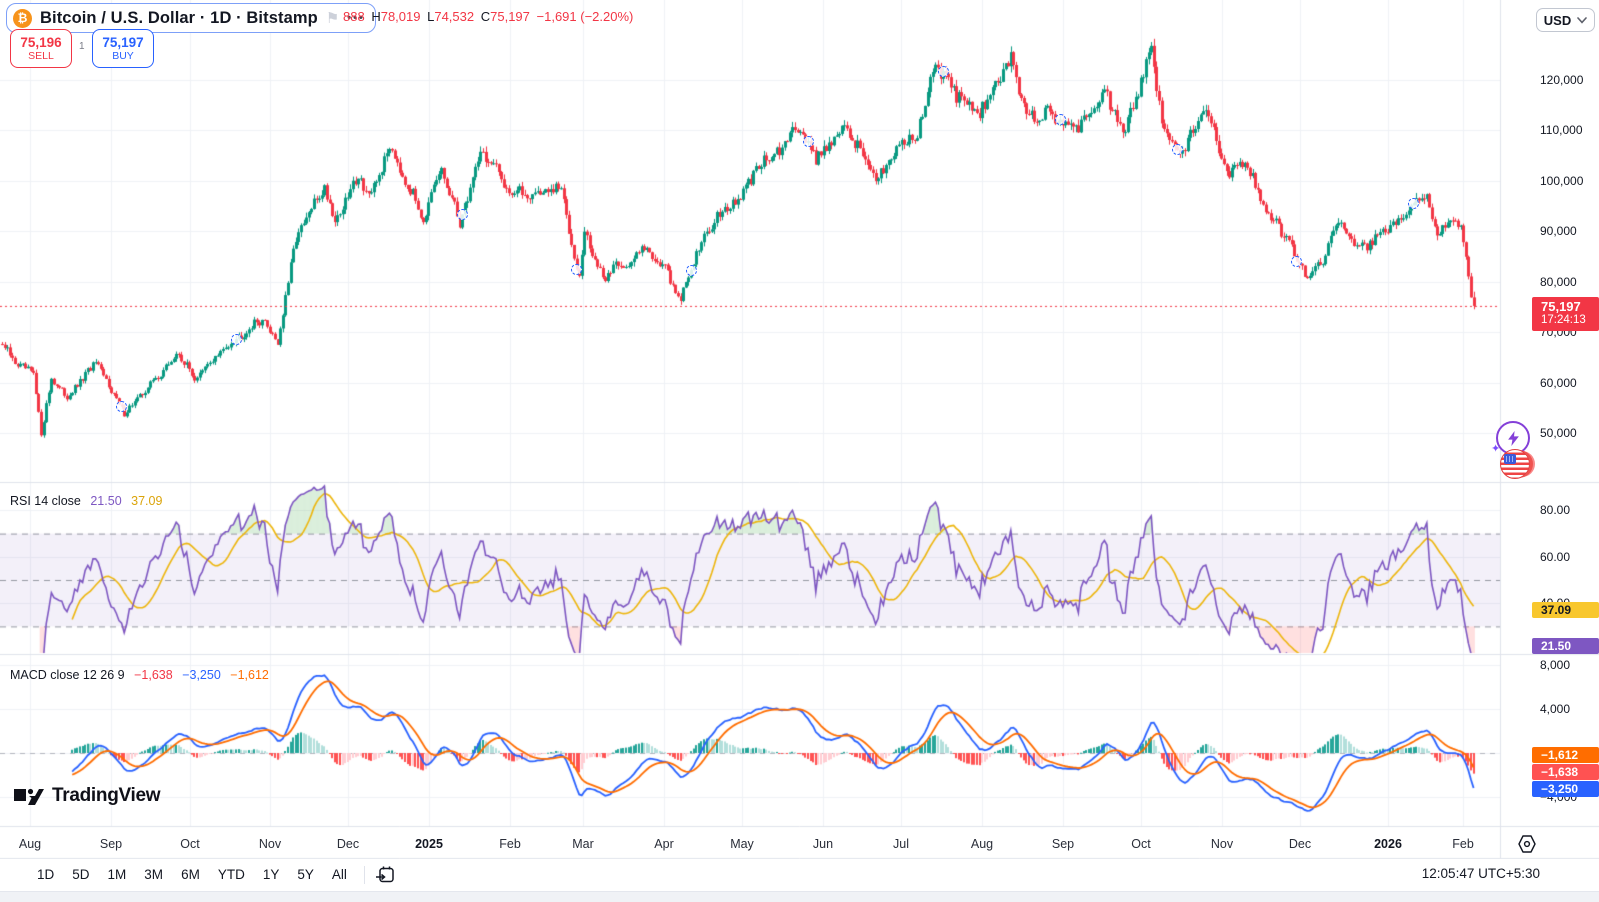 This screenshot has width=1599, height=902. Describe the element at coordinates (67, 675) in the screenshot. I see `macd-title: MACD close 12 26 9` at that location.